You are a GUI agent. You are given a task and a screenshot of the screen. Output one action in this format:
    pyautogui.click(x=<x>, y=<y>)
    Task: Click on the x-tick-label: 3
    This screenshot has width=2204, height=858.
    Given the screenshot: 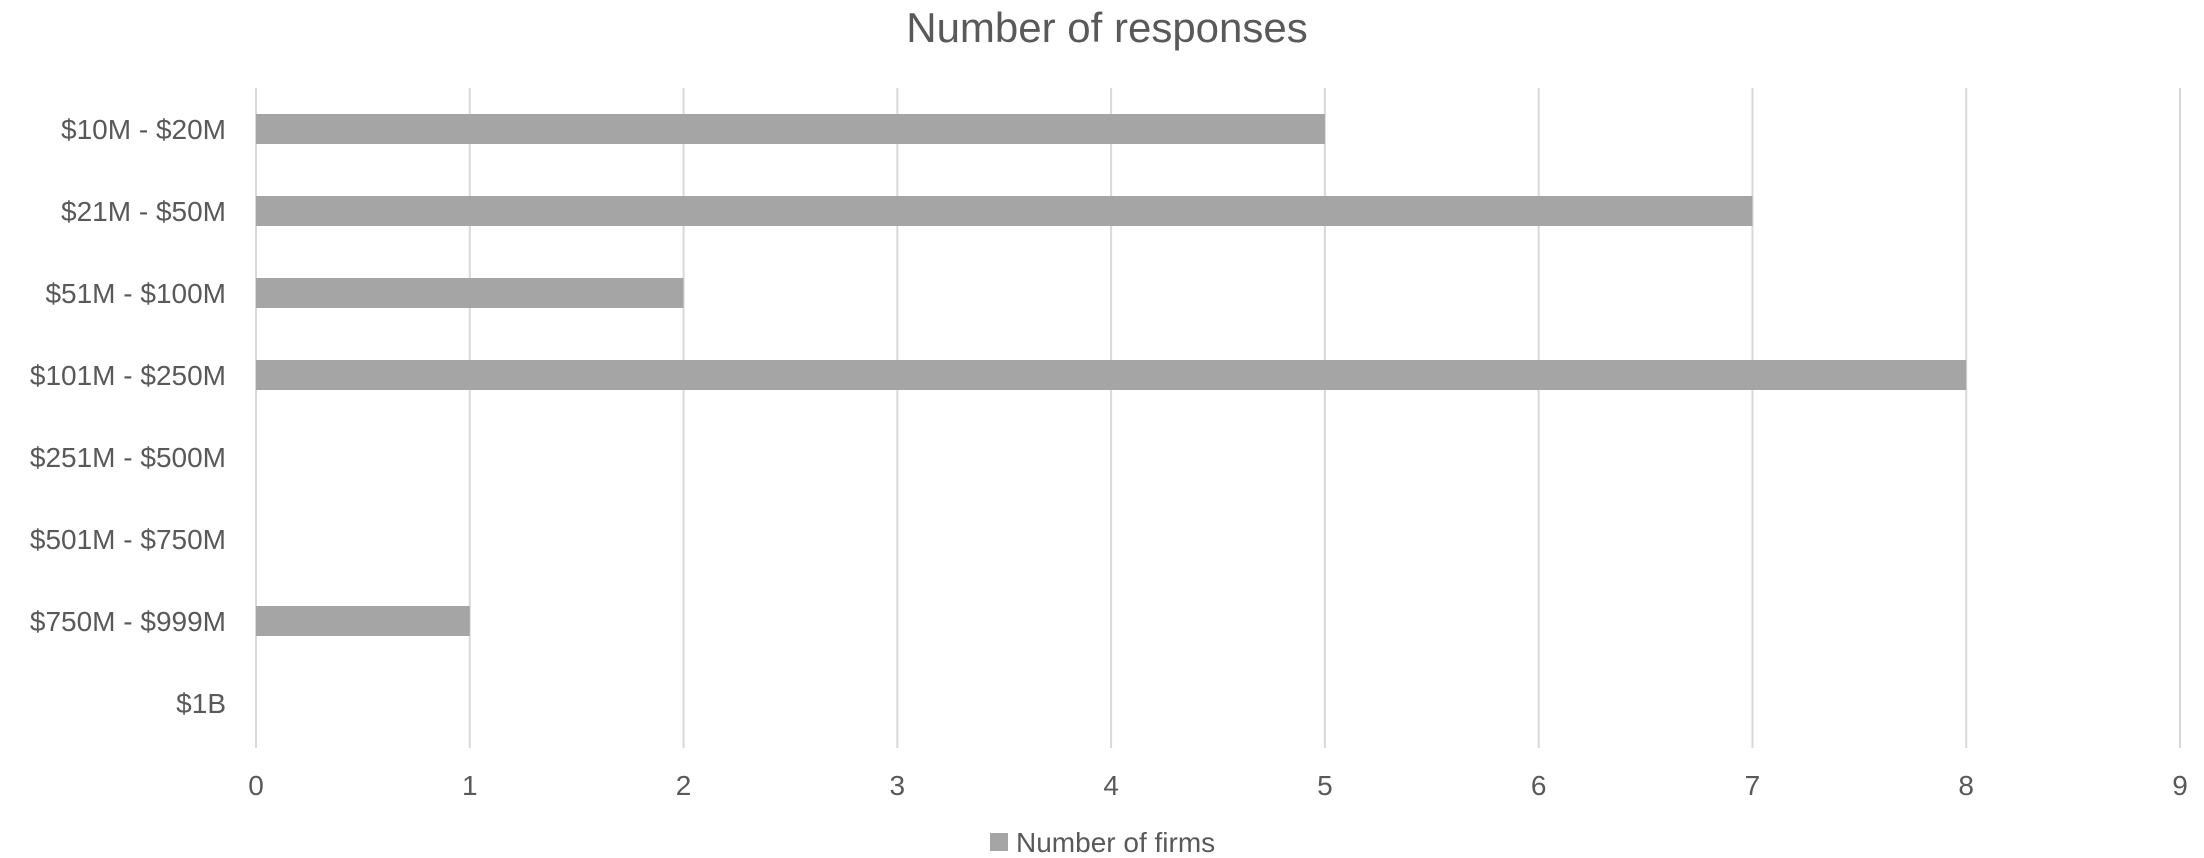 What is the action you would take?
    pyautogui.click(x=898, y=785)
    